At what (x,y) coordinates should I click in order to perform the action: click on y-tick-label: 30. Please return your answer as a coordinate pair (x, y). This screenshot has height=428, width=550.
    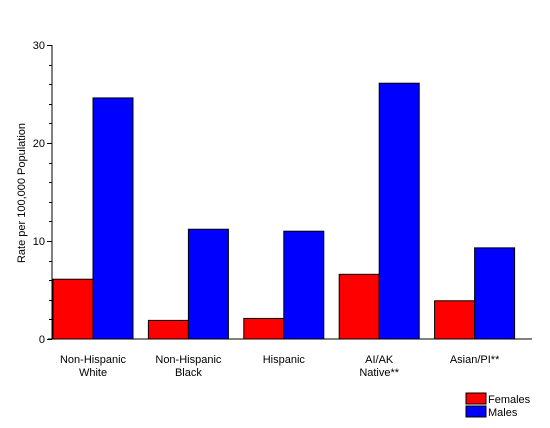
    Looking at the image, I should click on (39, 46).